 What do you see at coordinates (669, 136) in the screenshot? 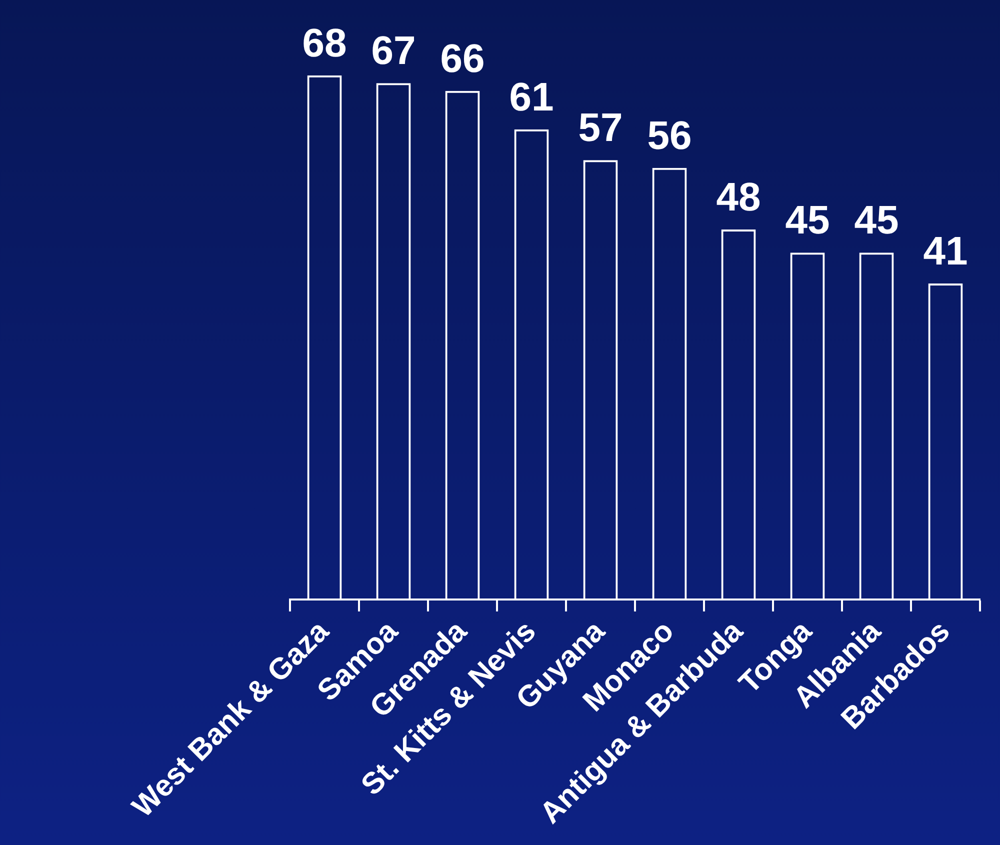
I see `data-label: 56` at bounding box center [669, 136].